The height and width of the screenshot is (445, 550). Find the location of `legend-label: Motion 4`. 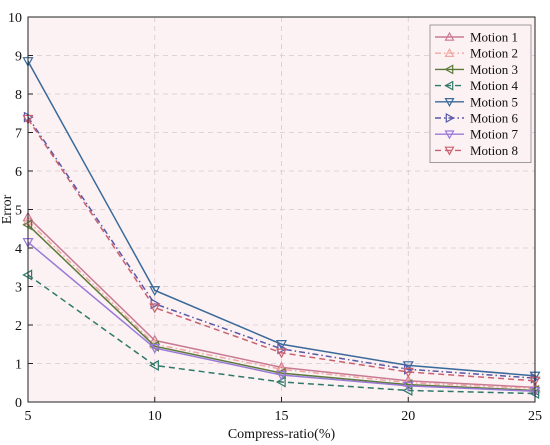

legend-label: Motion 4 is located at coordinates (494, 85).